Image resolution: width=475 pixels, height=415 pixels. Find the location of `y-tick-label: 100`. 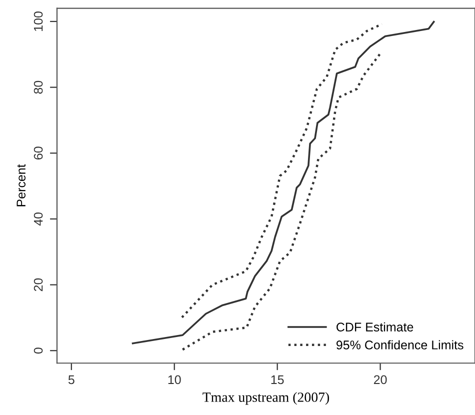

y-tick-label: 100 is located at coordinates (38, 21).